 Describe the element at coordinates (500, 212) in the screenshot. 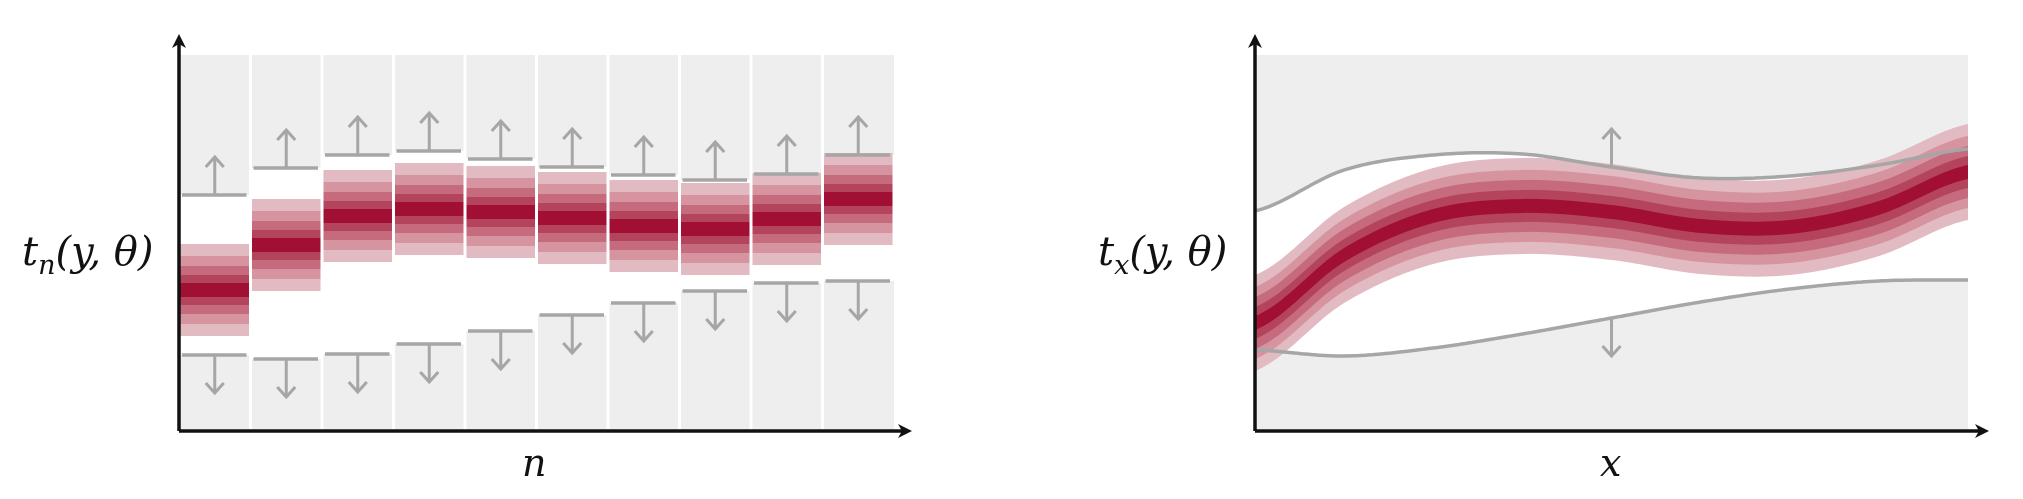

I see `column-5-band-center` at that location.